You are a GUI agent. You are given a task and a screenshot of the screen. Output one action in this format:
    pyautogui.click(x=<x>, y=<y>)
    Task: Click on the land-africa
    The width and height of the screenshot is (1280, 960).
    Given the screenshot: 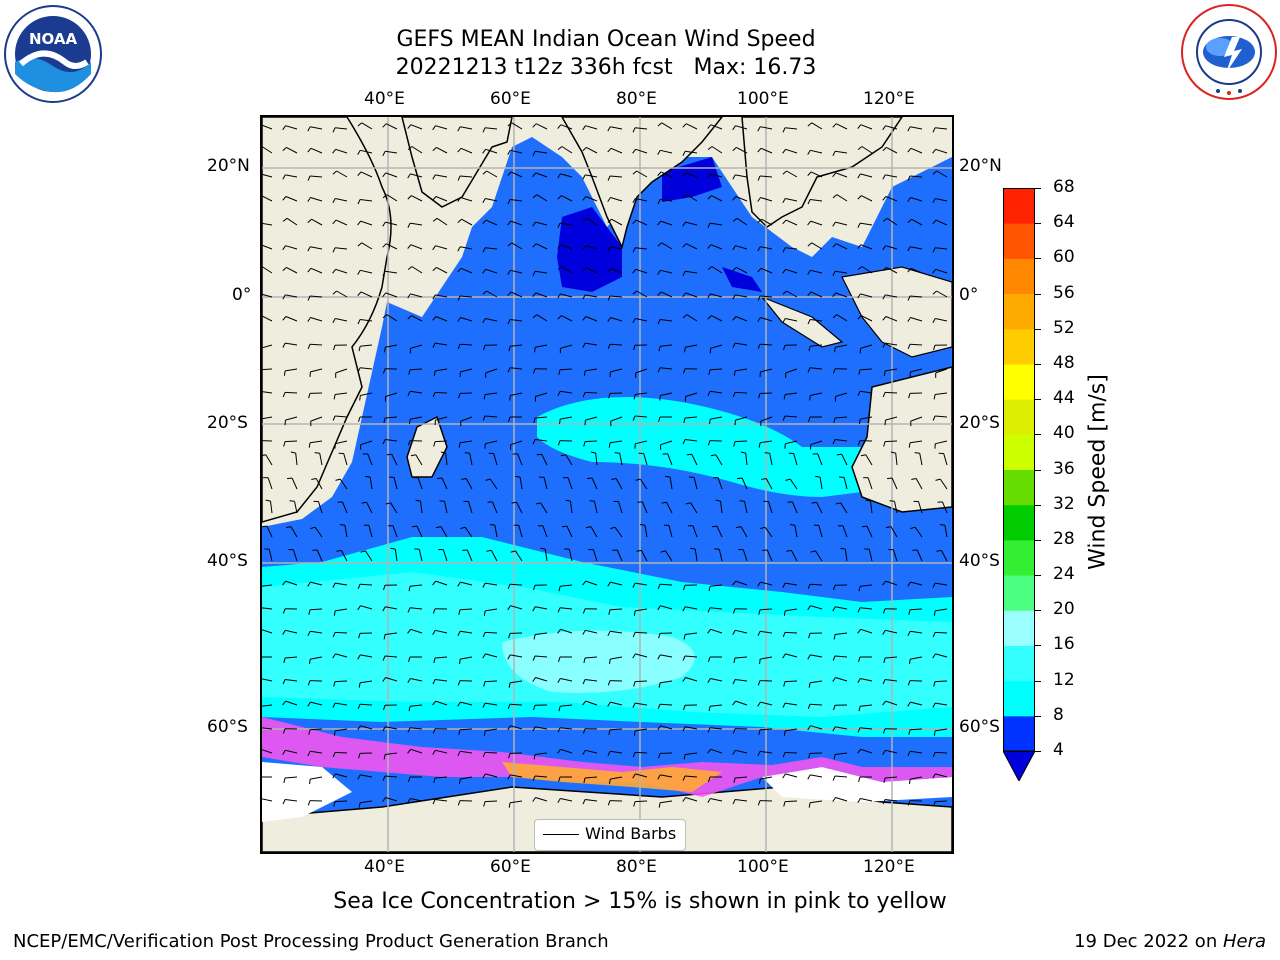 What is the action you would take?
    pyautogui.click(x=327, y=320)
    